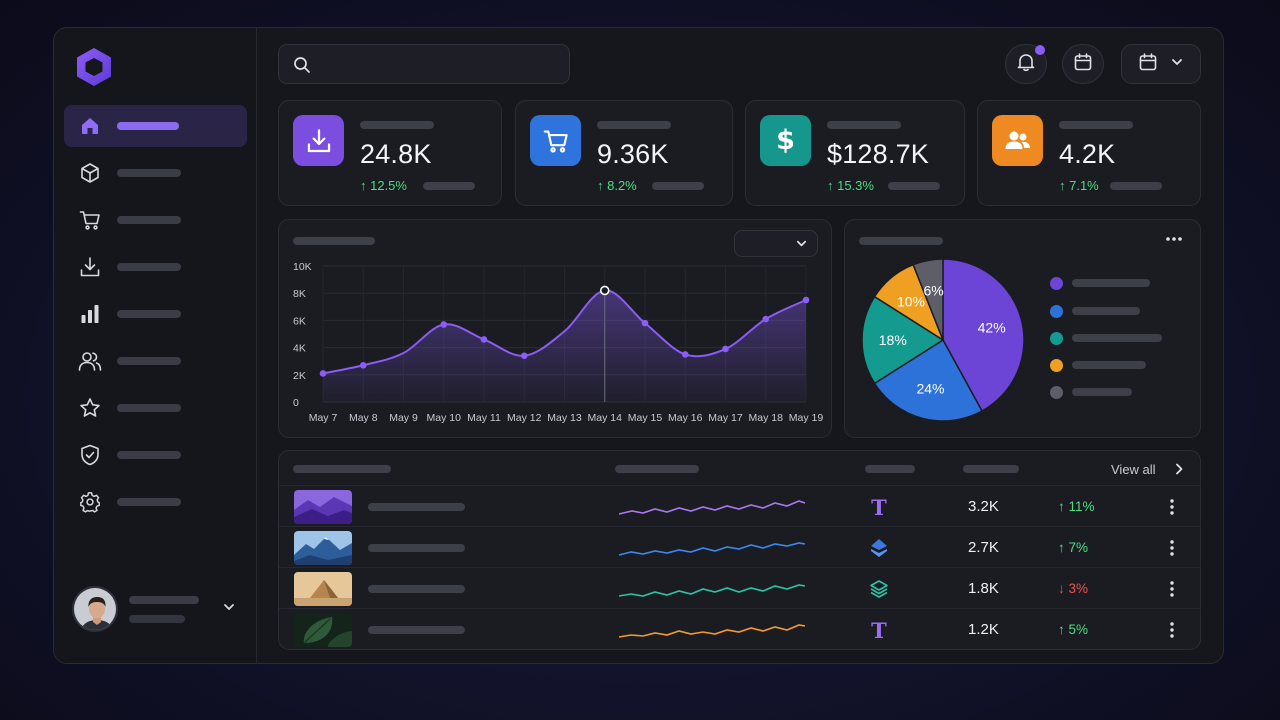 The height and width of the screenshot is (720, 1280). I want to click on x-tick-label: May 17, so click(725, 418).